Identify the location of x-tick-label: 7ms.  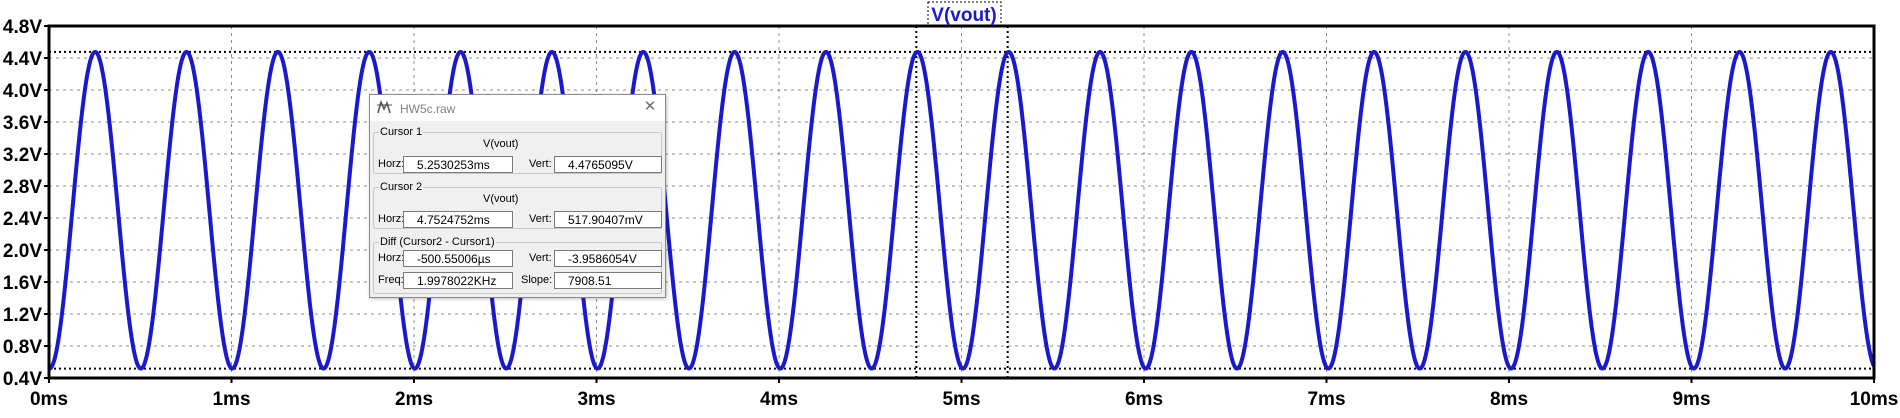
(1326, 399).